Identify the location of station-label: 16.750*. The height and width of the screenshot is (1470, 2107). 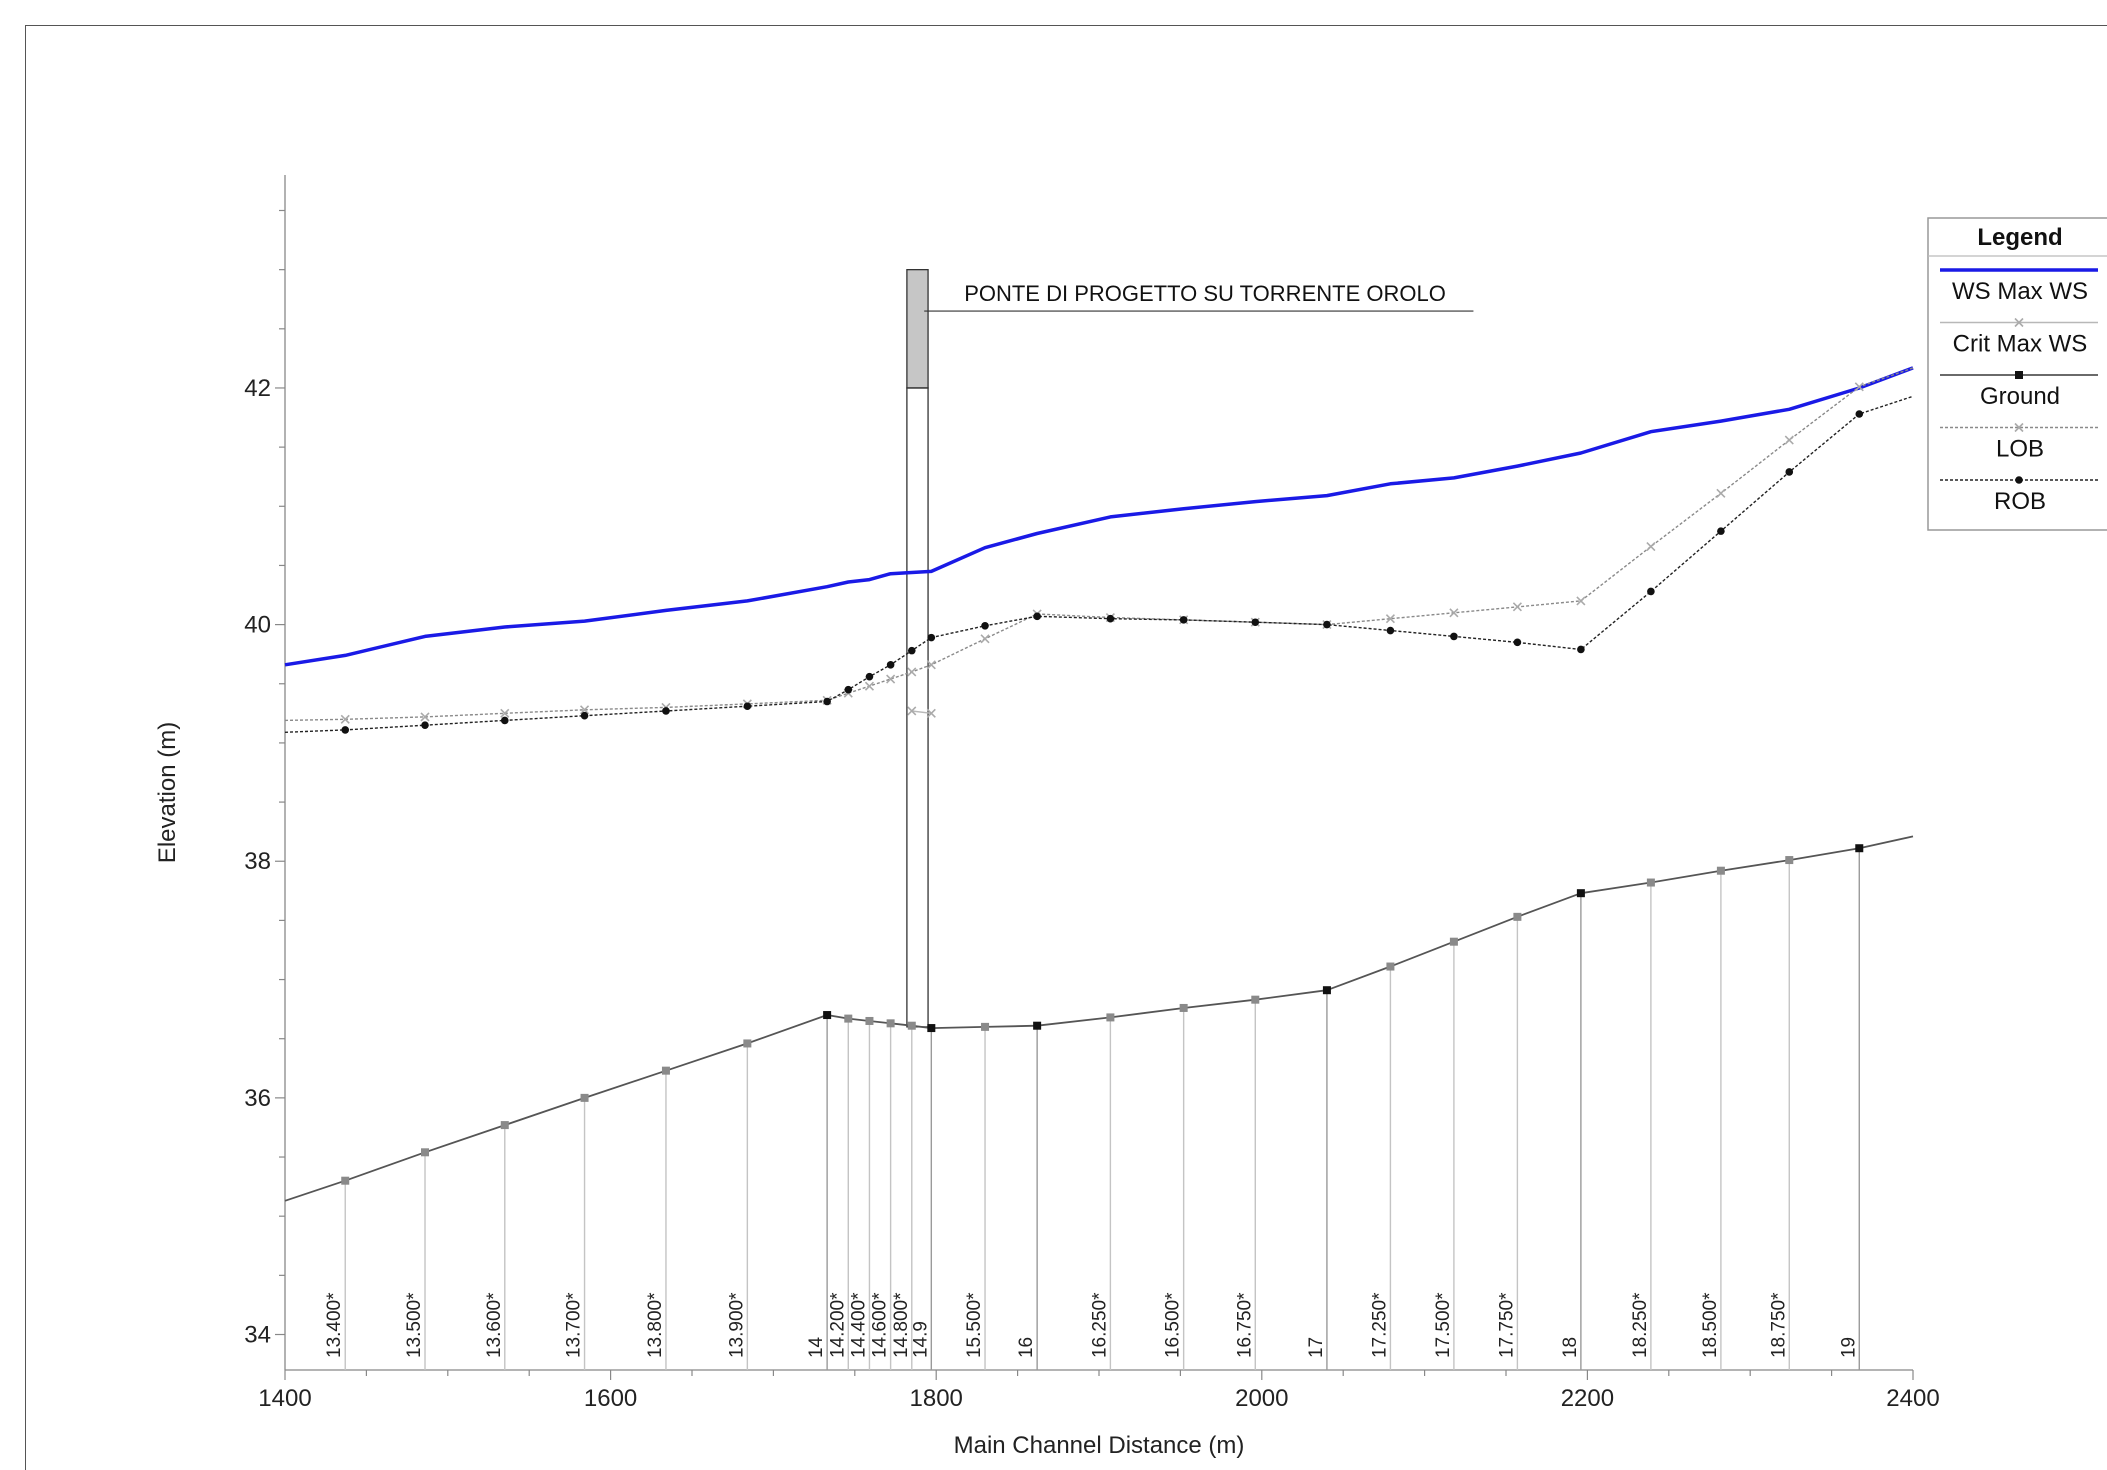
(1244, 1325).